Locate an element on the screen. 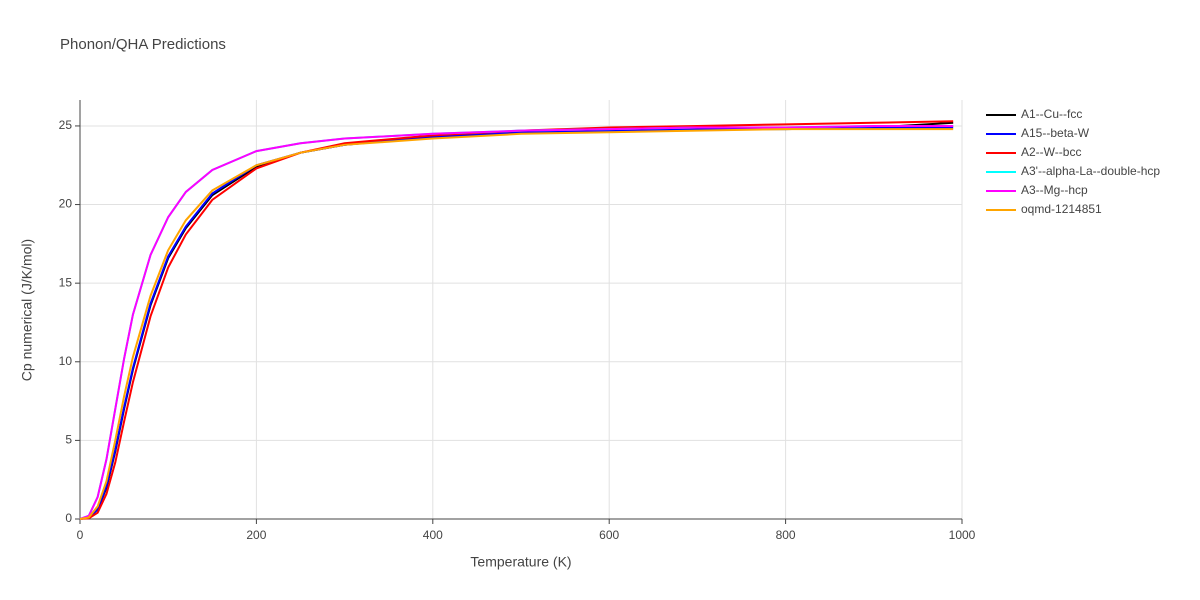 The width and height of the screenshot is (1200, 600). y-tick-label: 15 is located at coordinates (66, 282).